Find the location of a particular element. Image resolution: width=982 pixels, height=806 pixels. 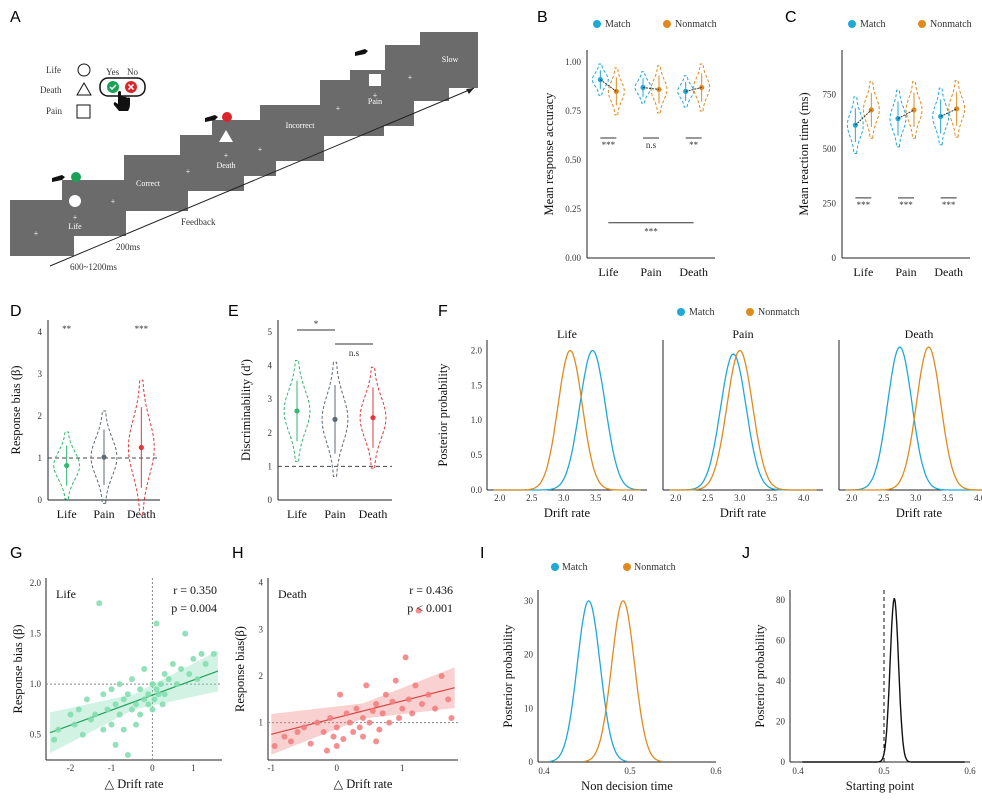

pair-connector is located at coordinates (863, 117).